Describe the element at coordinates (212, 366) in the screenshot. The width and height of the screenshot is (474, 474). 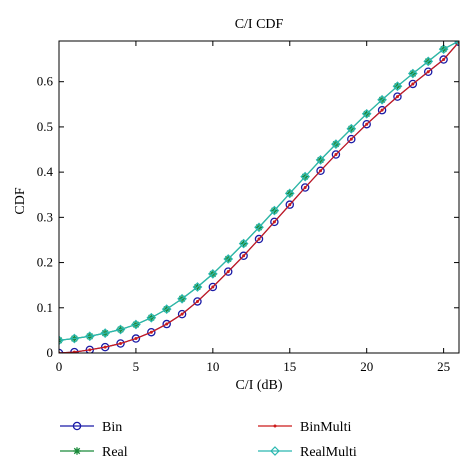
I see `x-tick-label: 10` at that location.